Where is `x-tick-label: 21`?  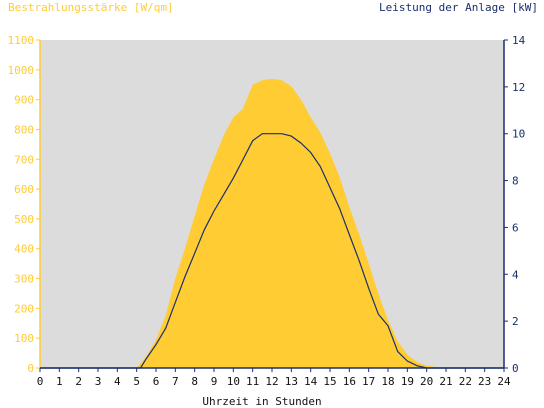
x-tick-label: 21 is located at coordinates (445, 381).